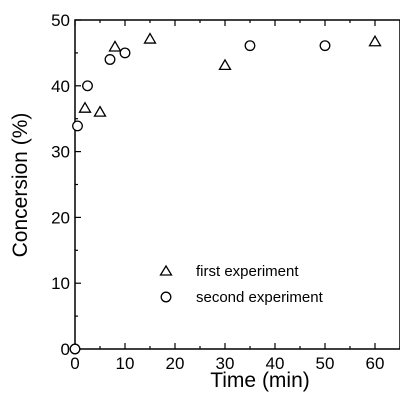  Describe the element at coordinates (175, 363) in the screenshot. I see `x-tick-label: 20` at that location.